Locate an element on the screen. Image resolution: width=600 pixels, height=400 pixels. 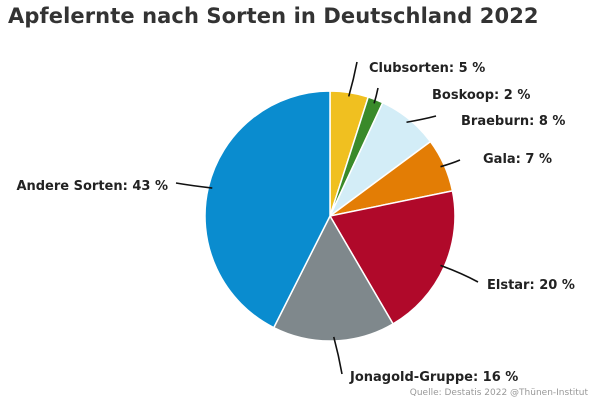
chart-source: Quelle: Destatis 2022 @Thünen-Institut is located at coordinates (498, 393).